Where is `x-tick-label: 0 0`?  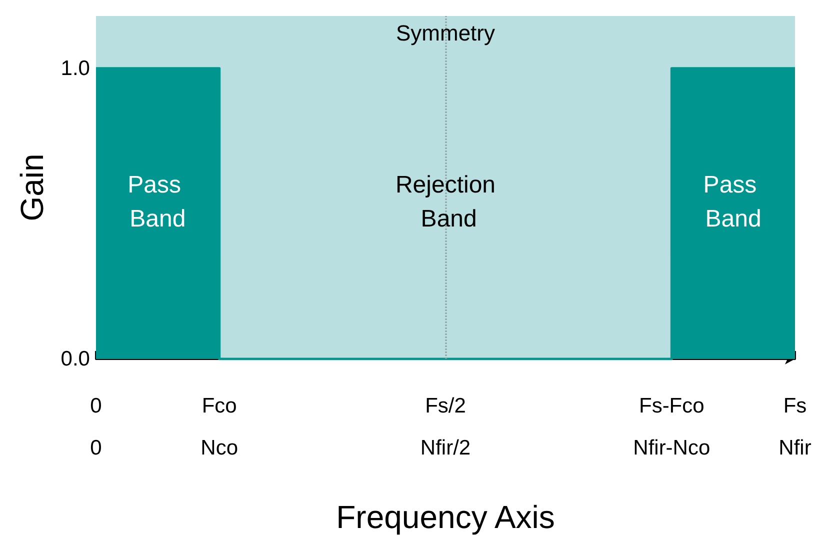 x-tick-label: 0 0 is located at coordinates (96, 427).